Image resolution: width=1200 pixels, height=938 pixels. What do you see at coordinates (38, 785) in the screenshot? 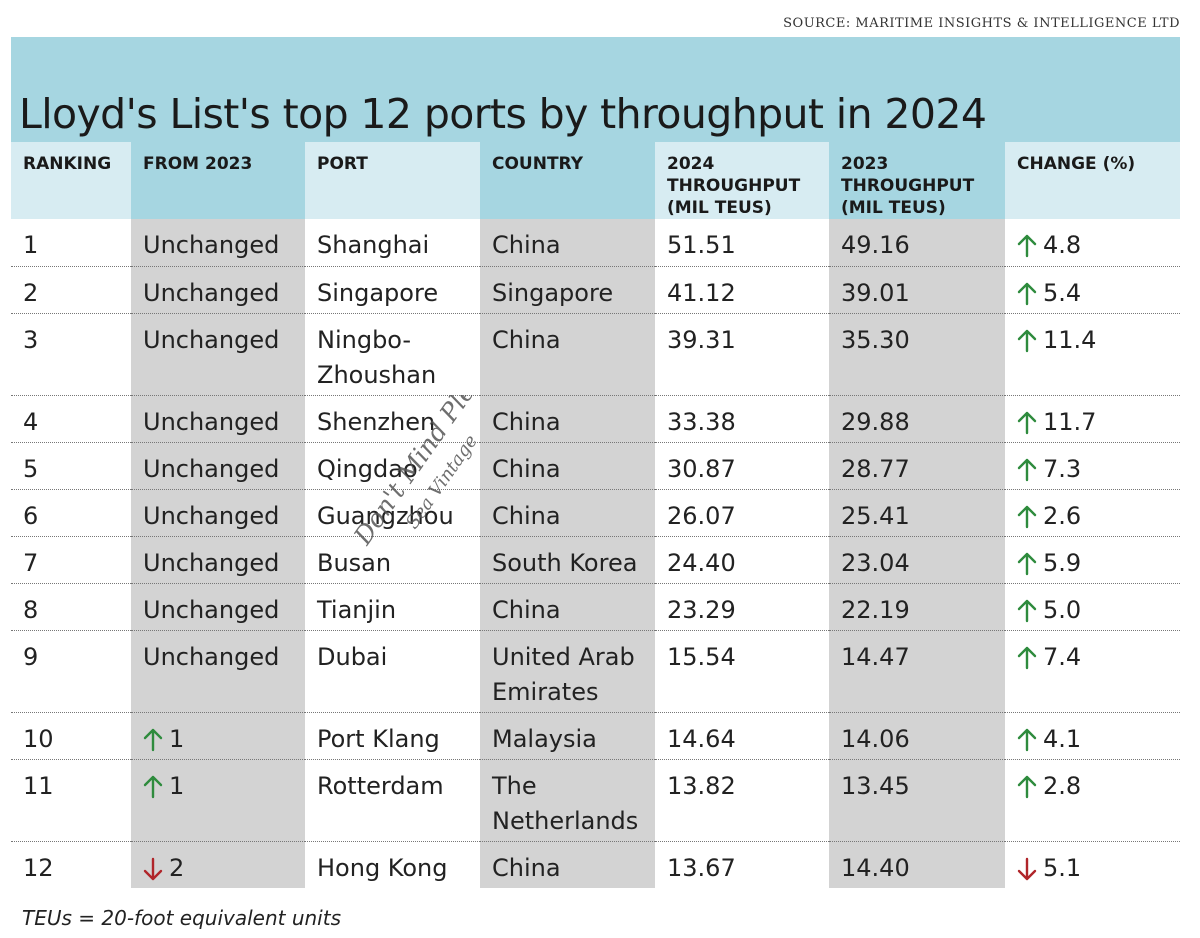
I see `ranking-cell-text: 11` at bounding box center [38, 785].